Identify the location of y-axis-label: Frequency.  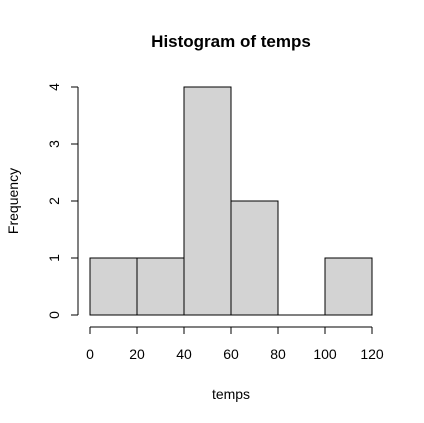
(13, 201).